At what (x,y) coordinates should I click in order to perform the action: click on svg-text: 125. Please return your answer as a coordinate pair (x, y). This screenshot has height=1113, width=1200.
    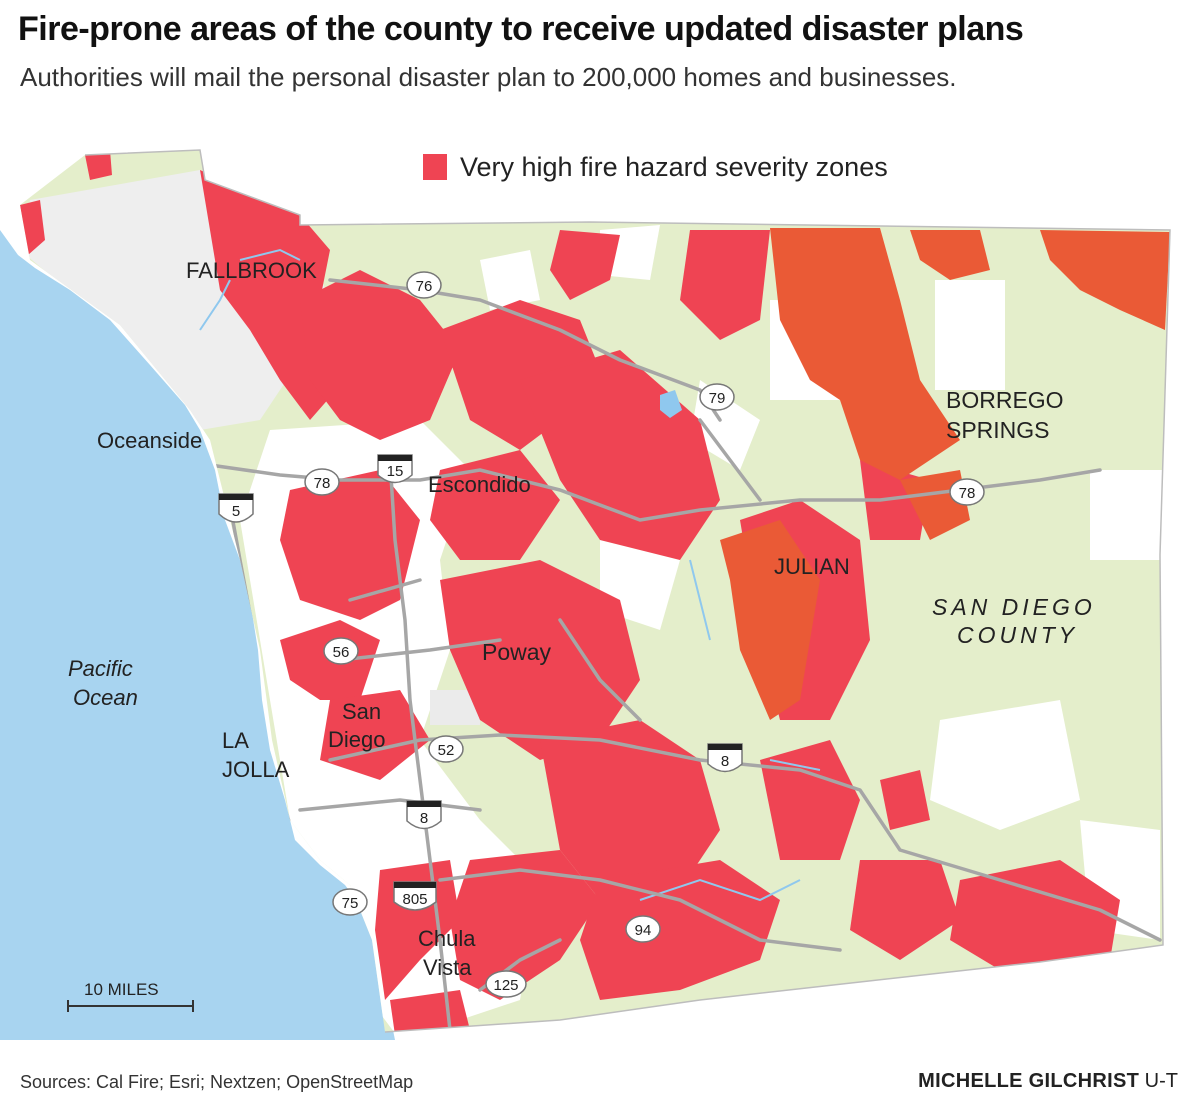
    Looking at the image, I should click on (505, 985).